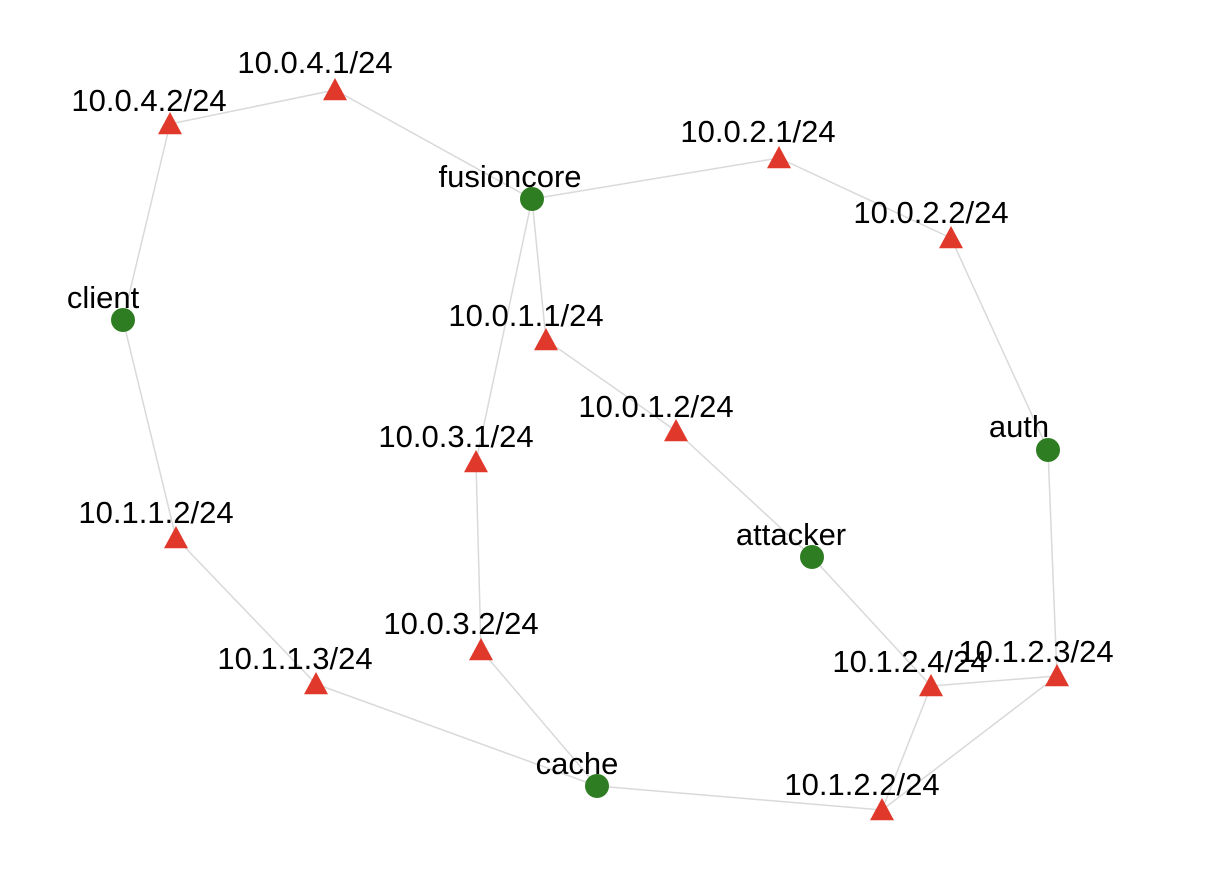 Image resolution: width=1214 pixels, height=886 pixels. Describe the element at coordinates (525, 315) in the screenshot. I see `node-label-if-10-0-1-1: 10.0.1.1/24` at that location.